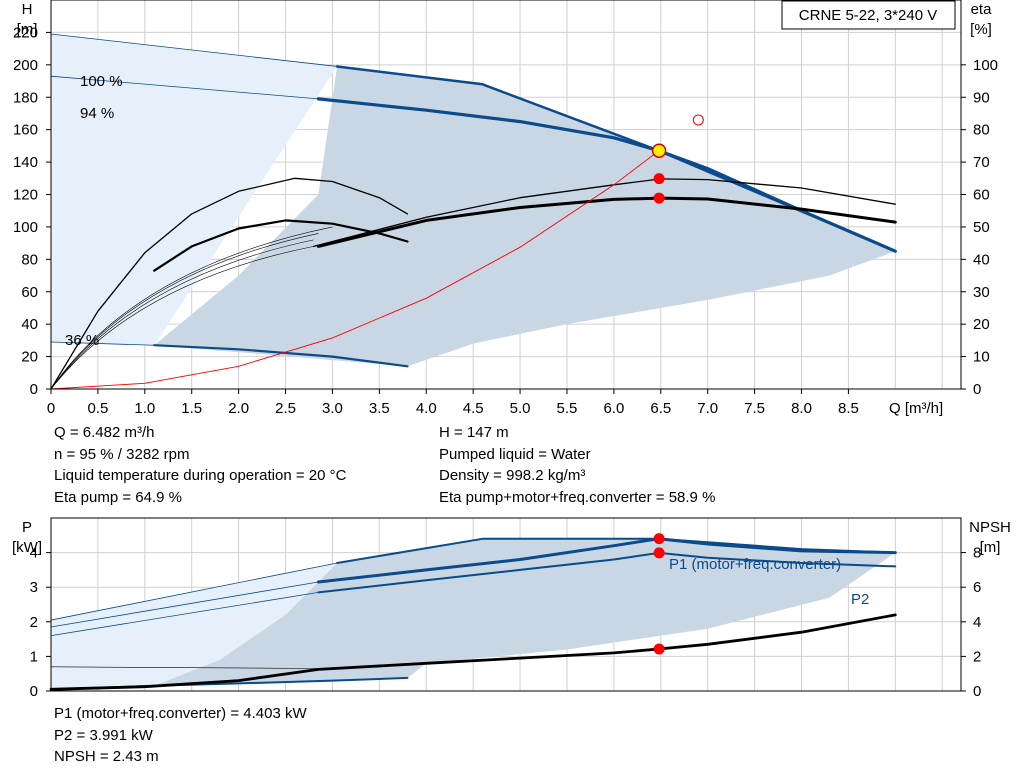 Image resolution: width=1024 pixels, height=781 pixels. I want to click on y-left-axis-unit: [m], so click(27, 29).